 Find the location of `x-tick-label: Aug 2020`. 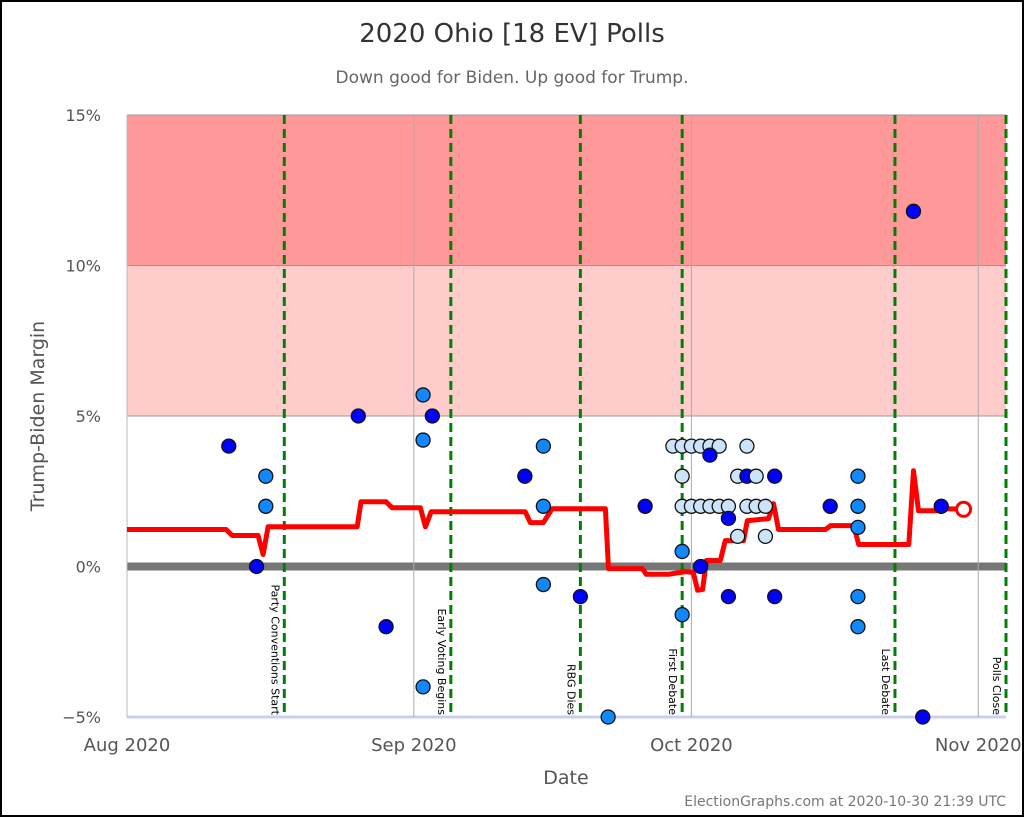

x-tick-label: Aug 2020 is located at coordinates (127, 745).